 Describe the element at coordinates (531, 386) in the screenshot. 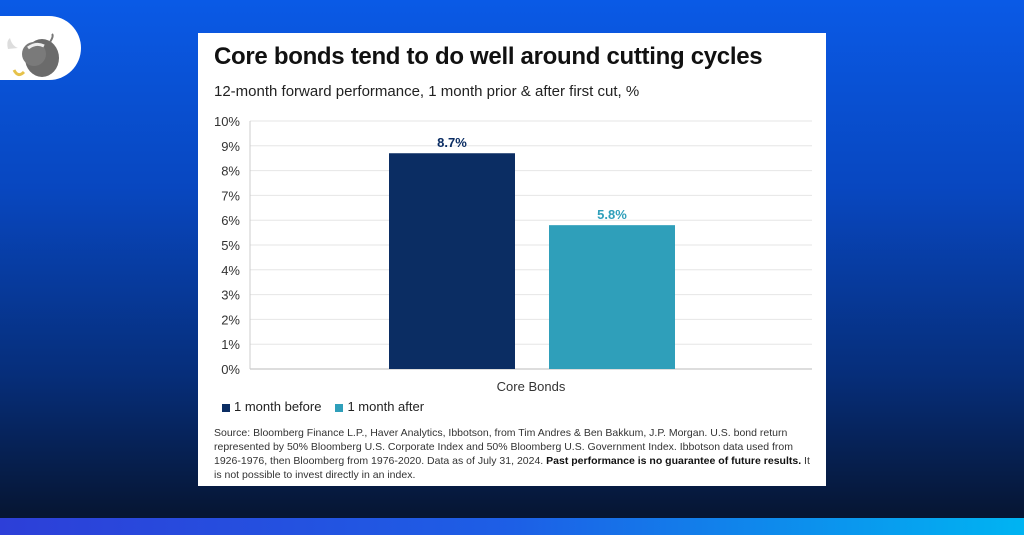

I see `x-category-label: Core Bonds` at that location.